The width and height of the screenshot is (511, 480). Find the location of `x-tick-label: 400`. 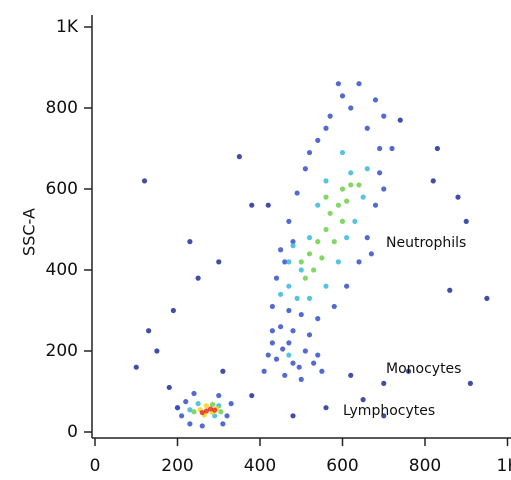

x-tick-label: 400 is located at coordinates (260, 466).